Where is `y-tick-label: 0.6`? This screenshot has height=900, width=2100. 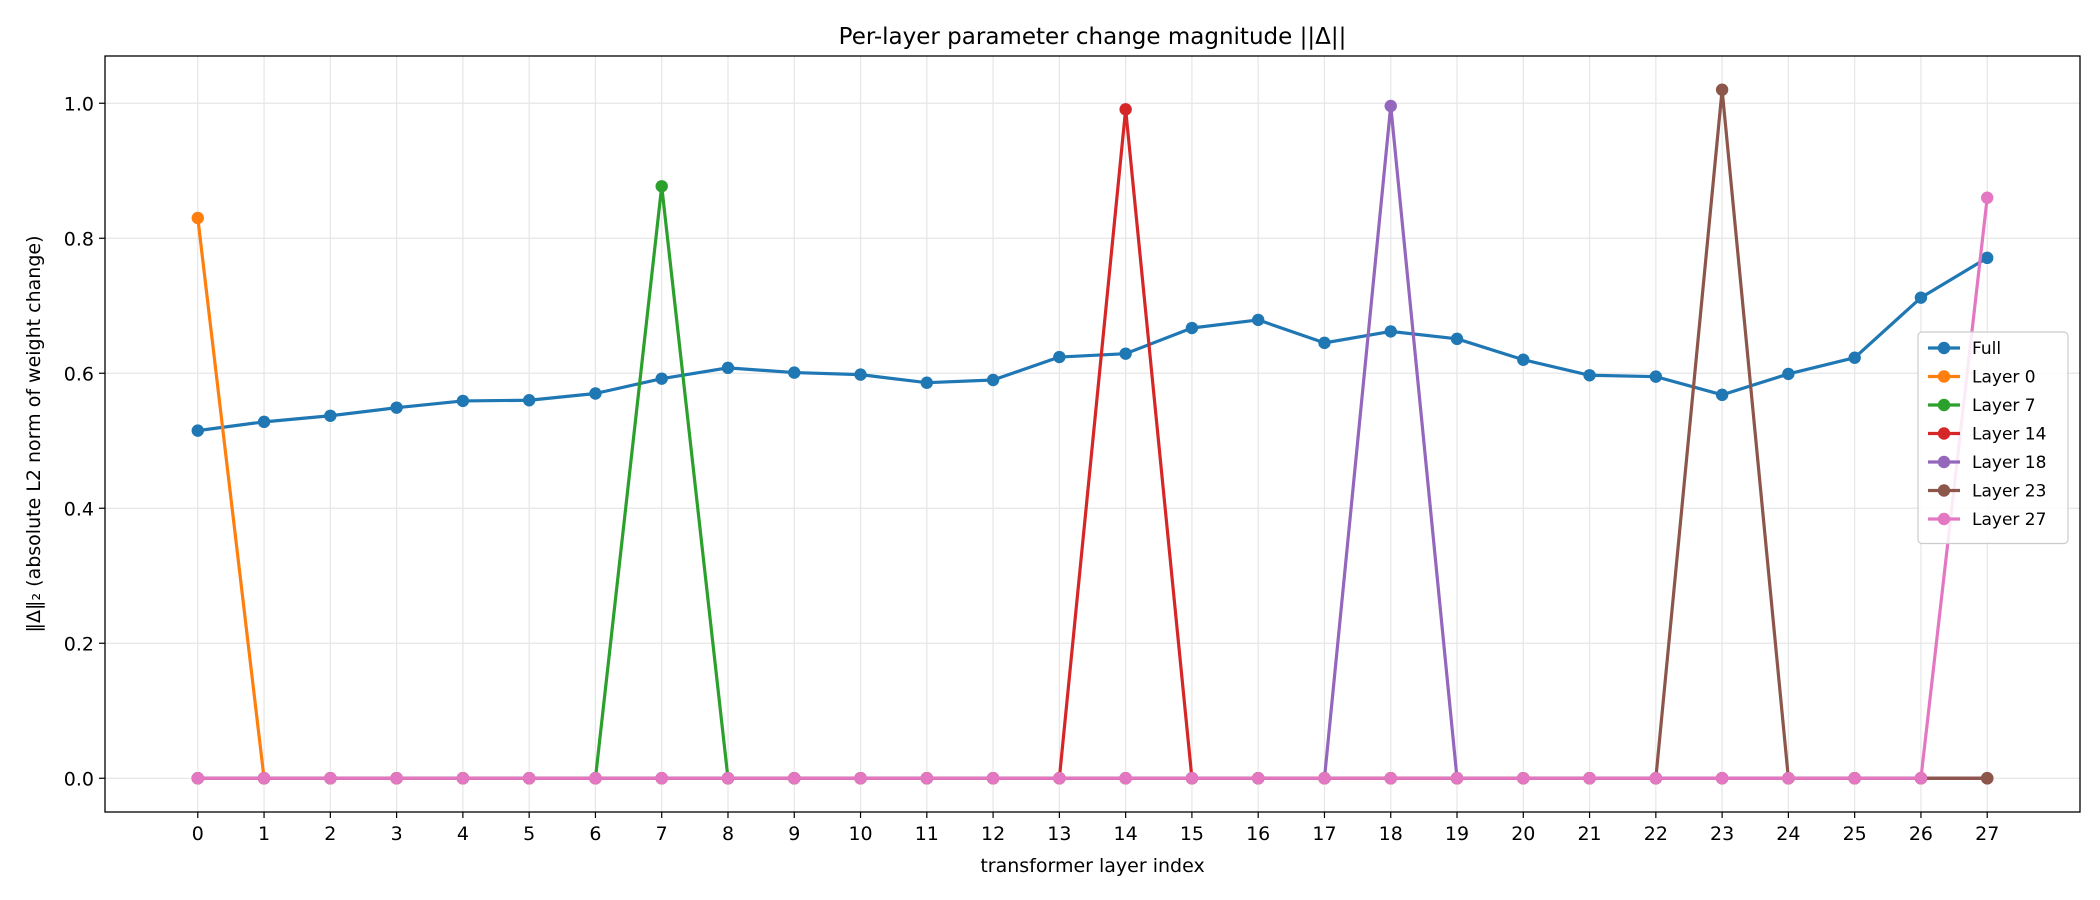 y-tick-label: 0.6 is located at coordinates (79, 374).